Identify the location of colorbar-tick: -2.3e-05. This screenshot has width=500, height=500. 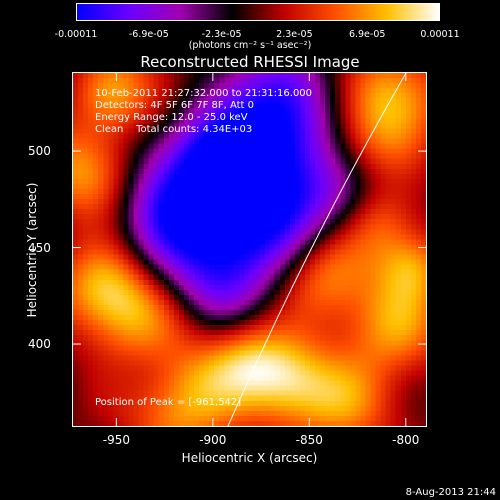
(221, 34).